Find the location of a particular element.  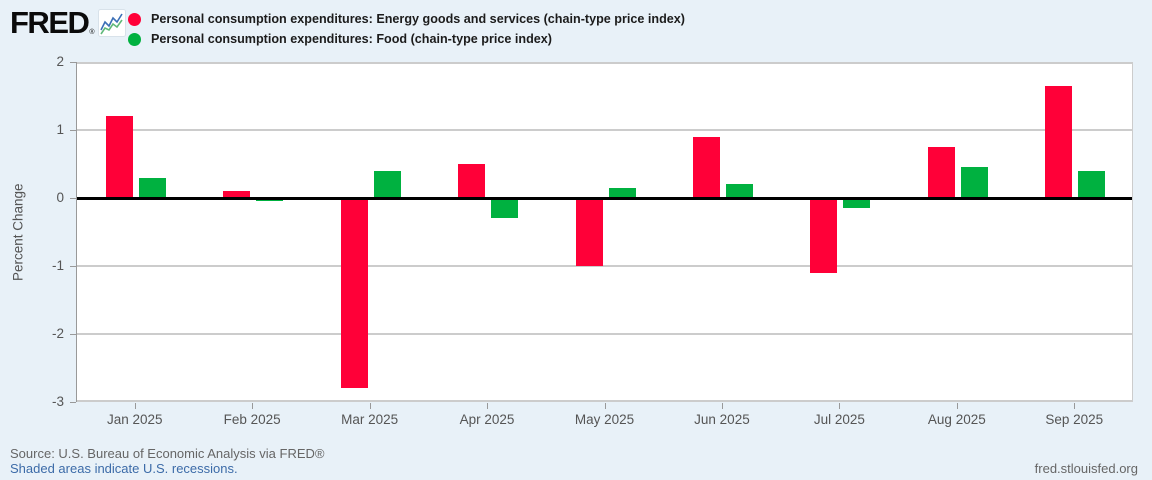

x-tick-label: Aug 2025 is located at coordinates (956, 419).